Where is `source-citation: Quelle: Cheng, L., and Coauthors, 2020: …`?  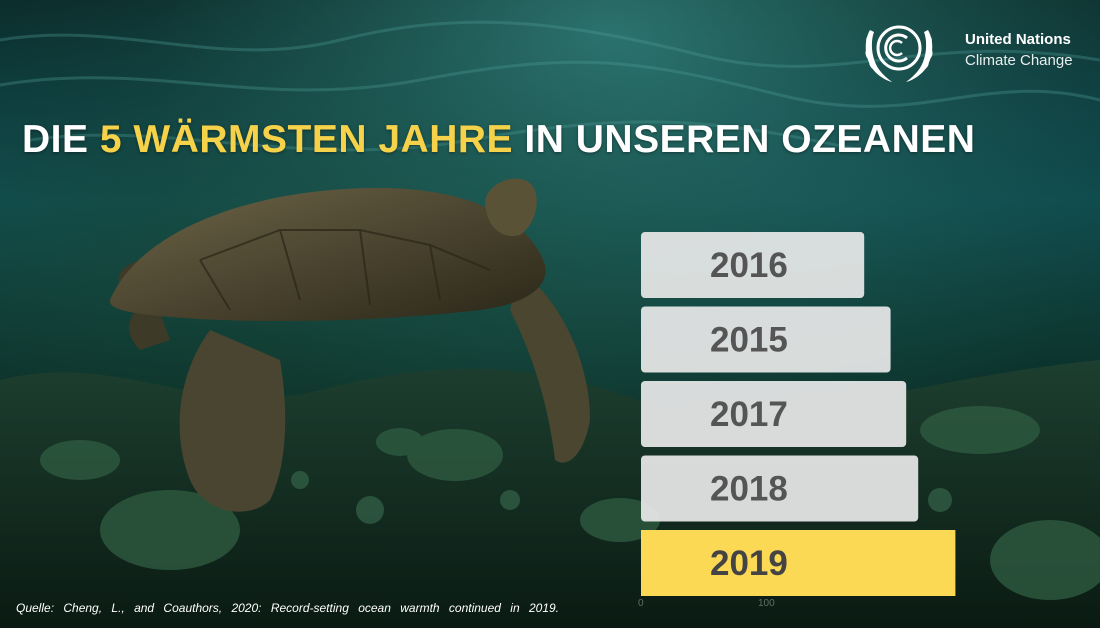
source-citation: Quelle: Cheng, L., and Coauthors, 2020: … is located at coordinates (287, 608).